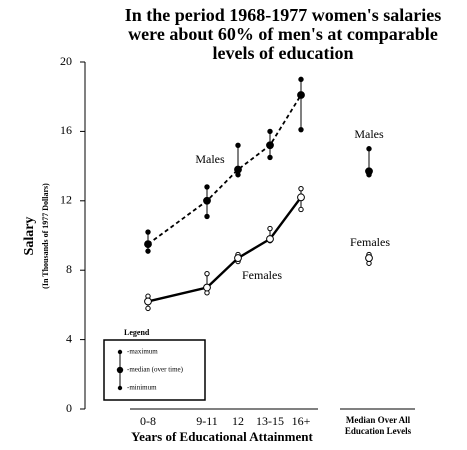 The image size is (467, 450). What do you see at coordinates (238, 421) in the screenshot?
I see `x-tick-label: 12` at bounding box center [238, 421].